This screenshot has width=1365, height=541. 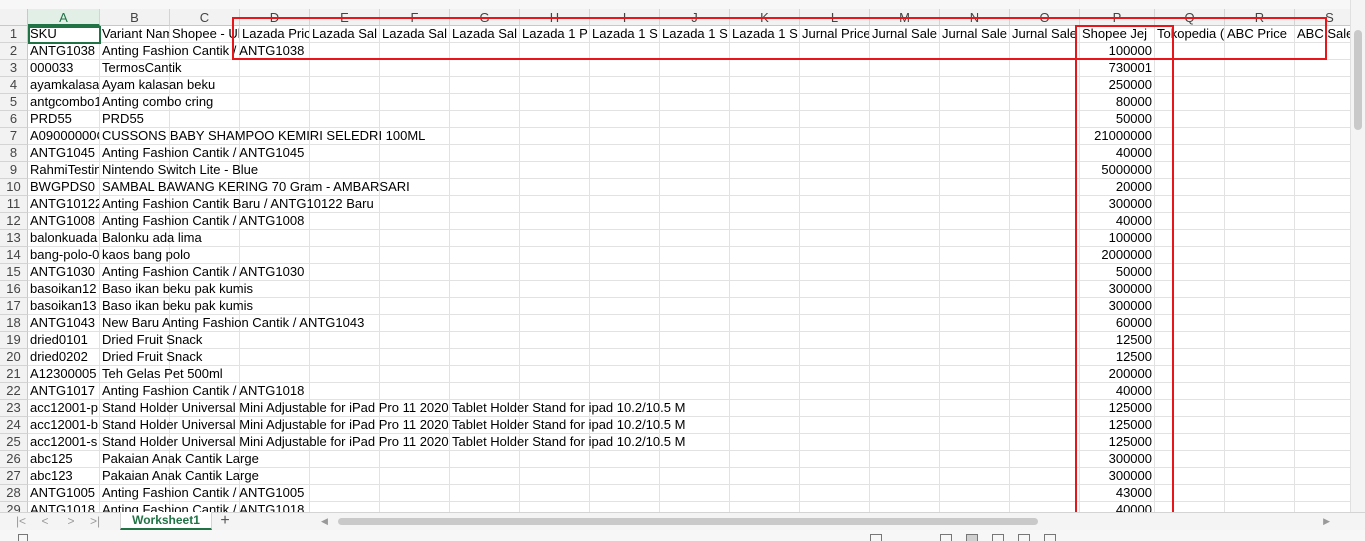 What do you see at coordinates (1045, 17) in the screenshot?
I see `column-header-o: O` at bounding box center [1045, 17].